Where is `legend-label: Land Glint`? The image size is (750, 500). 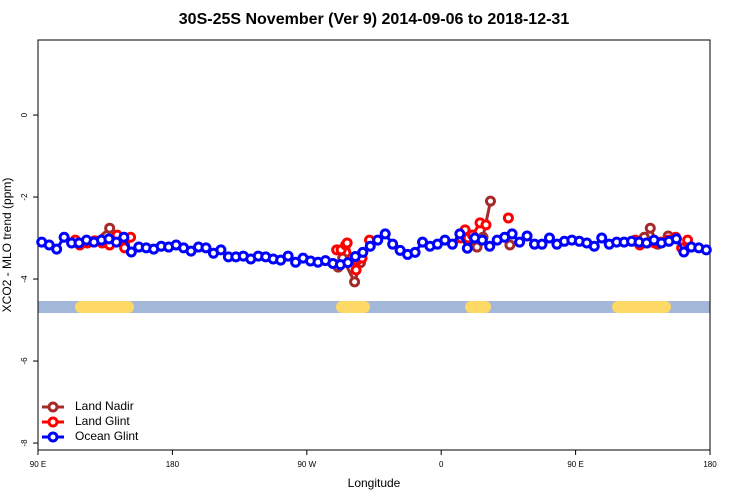
legend-label: Land Glint is located at coordinates (102, 421).